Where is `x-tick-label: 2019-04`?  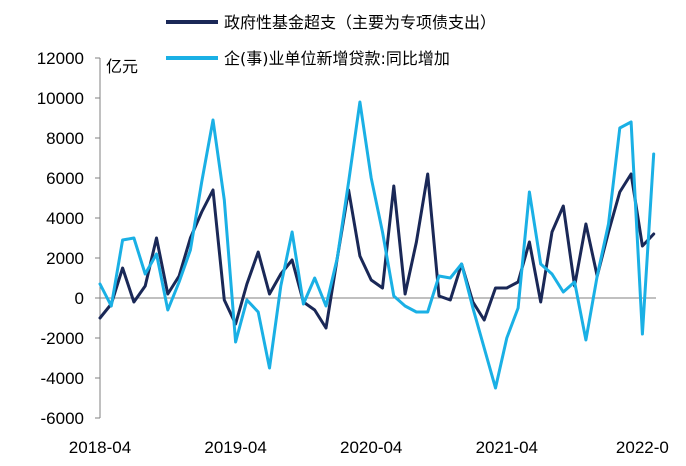
x-tick-label: 2019-04 is located at coordinates (235, 447).